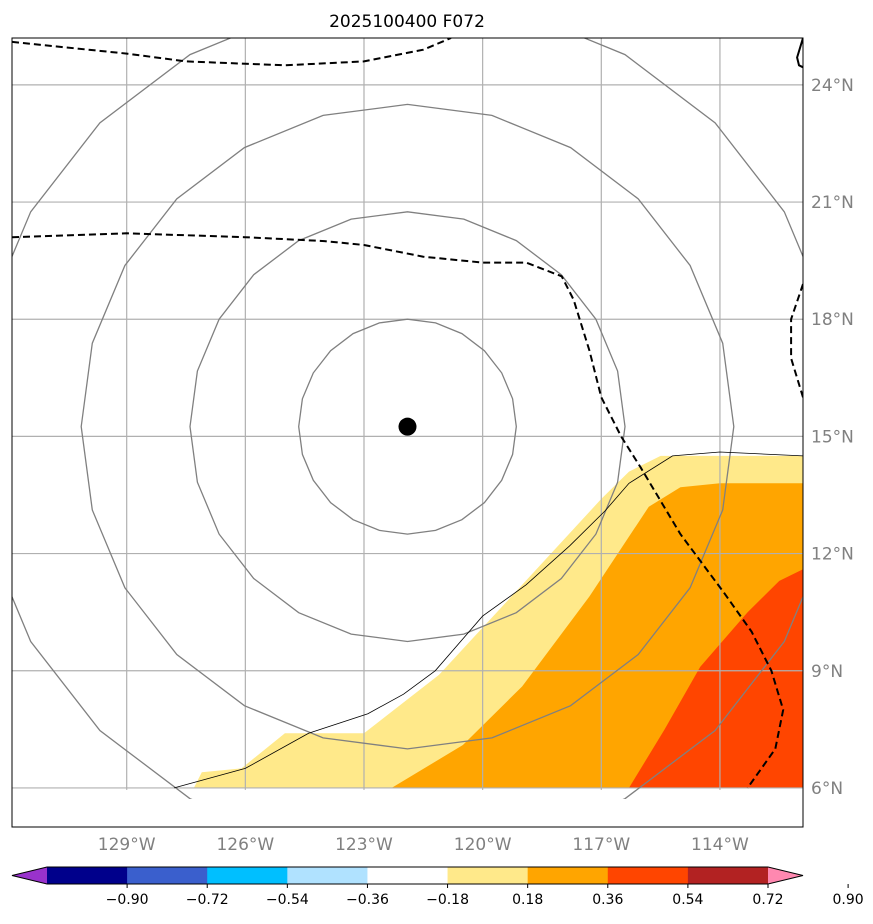  I want to click on region-0.54-0.72, so click(716, 678).